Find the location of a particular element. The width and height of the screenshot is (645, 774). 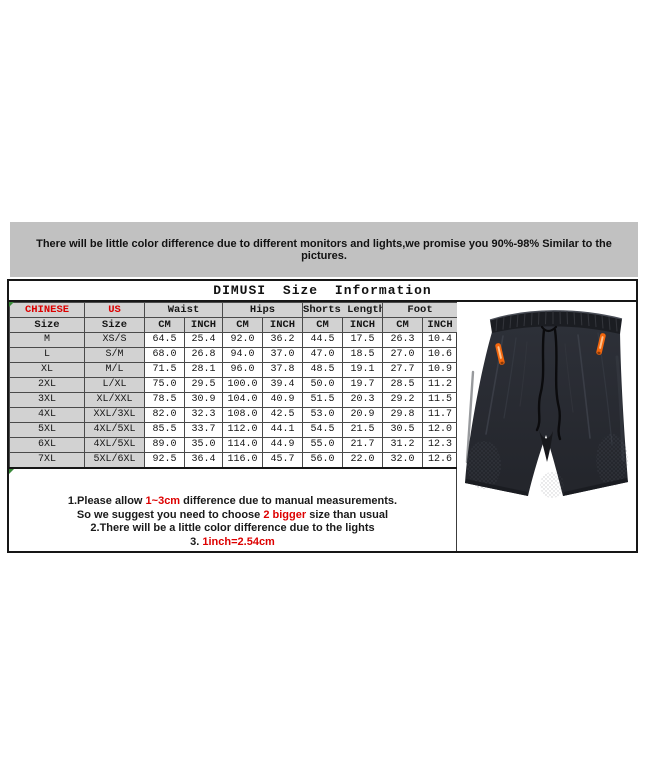

shorts-length-inch-cell: 19.7 is located at coordinates (363, 385).